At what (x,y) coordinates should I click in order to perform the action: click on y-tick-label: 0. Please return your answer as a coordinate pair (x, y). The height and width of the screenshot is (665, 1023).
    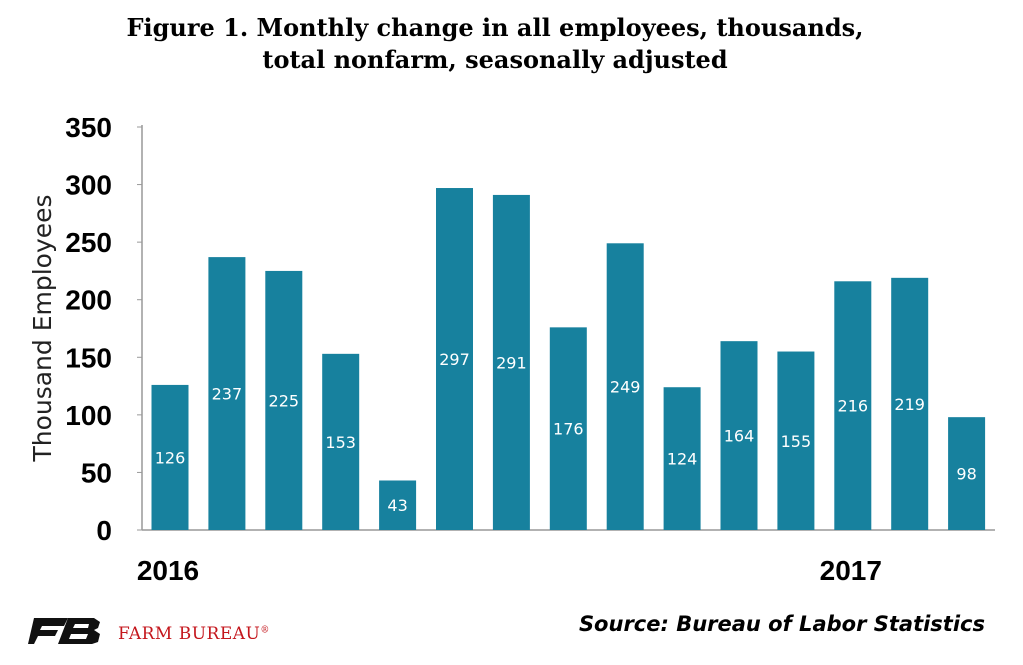
    Looking at the image, I should click on (104, 530).